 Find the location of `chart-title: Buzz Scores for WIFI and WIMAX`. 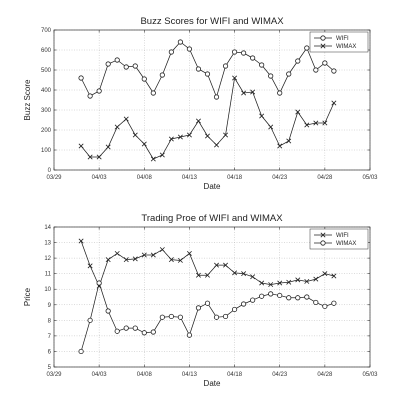

chart-title: Buzz Scores for WIFI and WIMAX is located at coordinates (212, 21).